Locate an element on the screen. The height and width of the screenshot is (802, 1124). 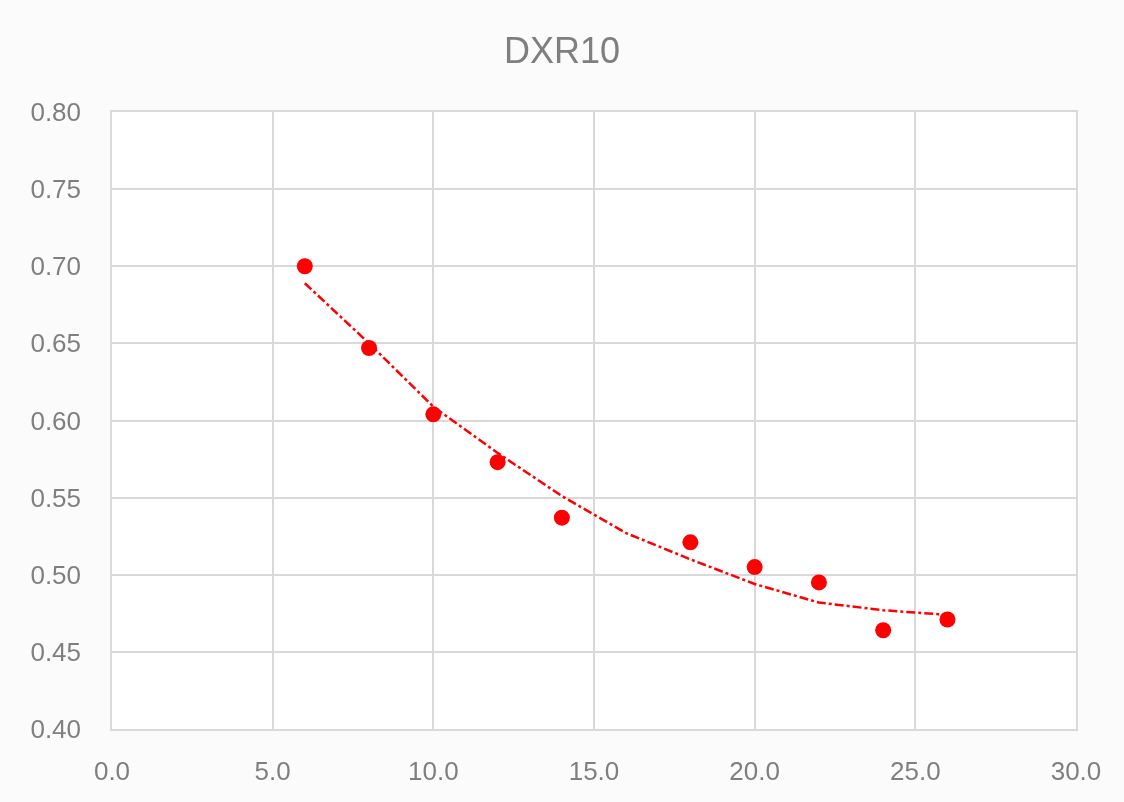
x-tick-label: 30.0 is located at coordinates (1076, 770).